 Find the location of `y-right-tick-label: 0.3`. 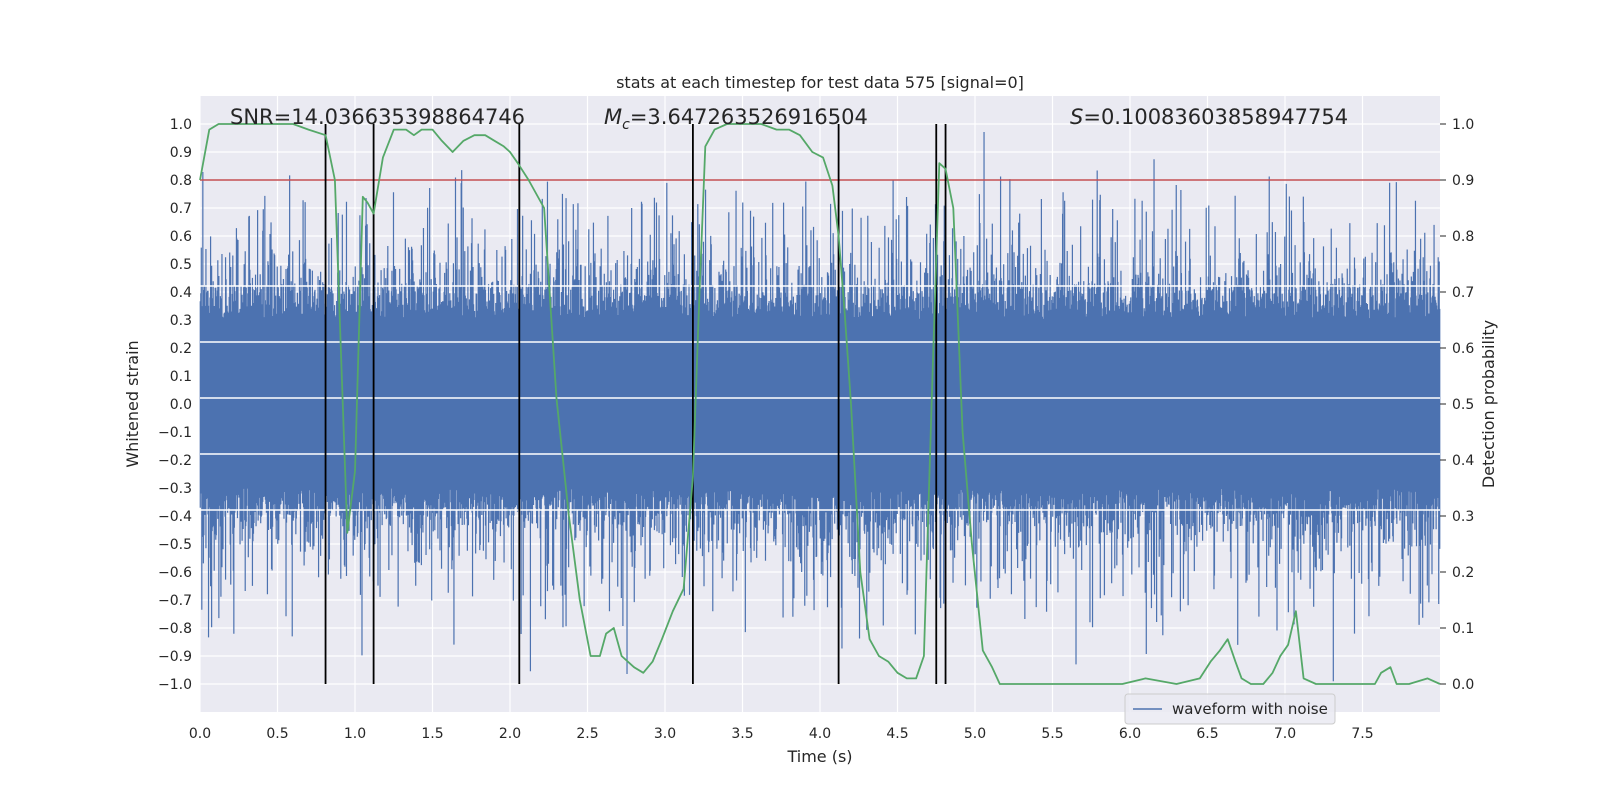

y-right-tick-label: 0.3 is located at coordinates (1463, 517).